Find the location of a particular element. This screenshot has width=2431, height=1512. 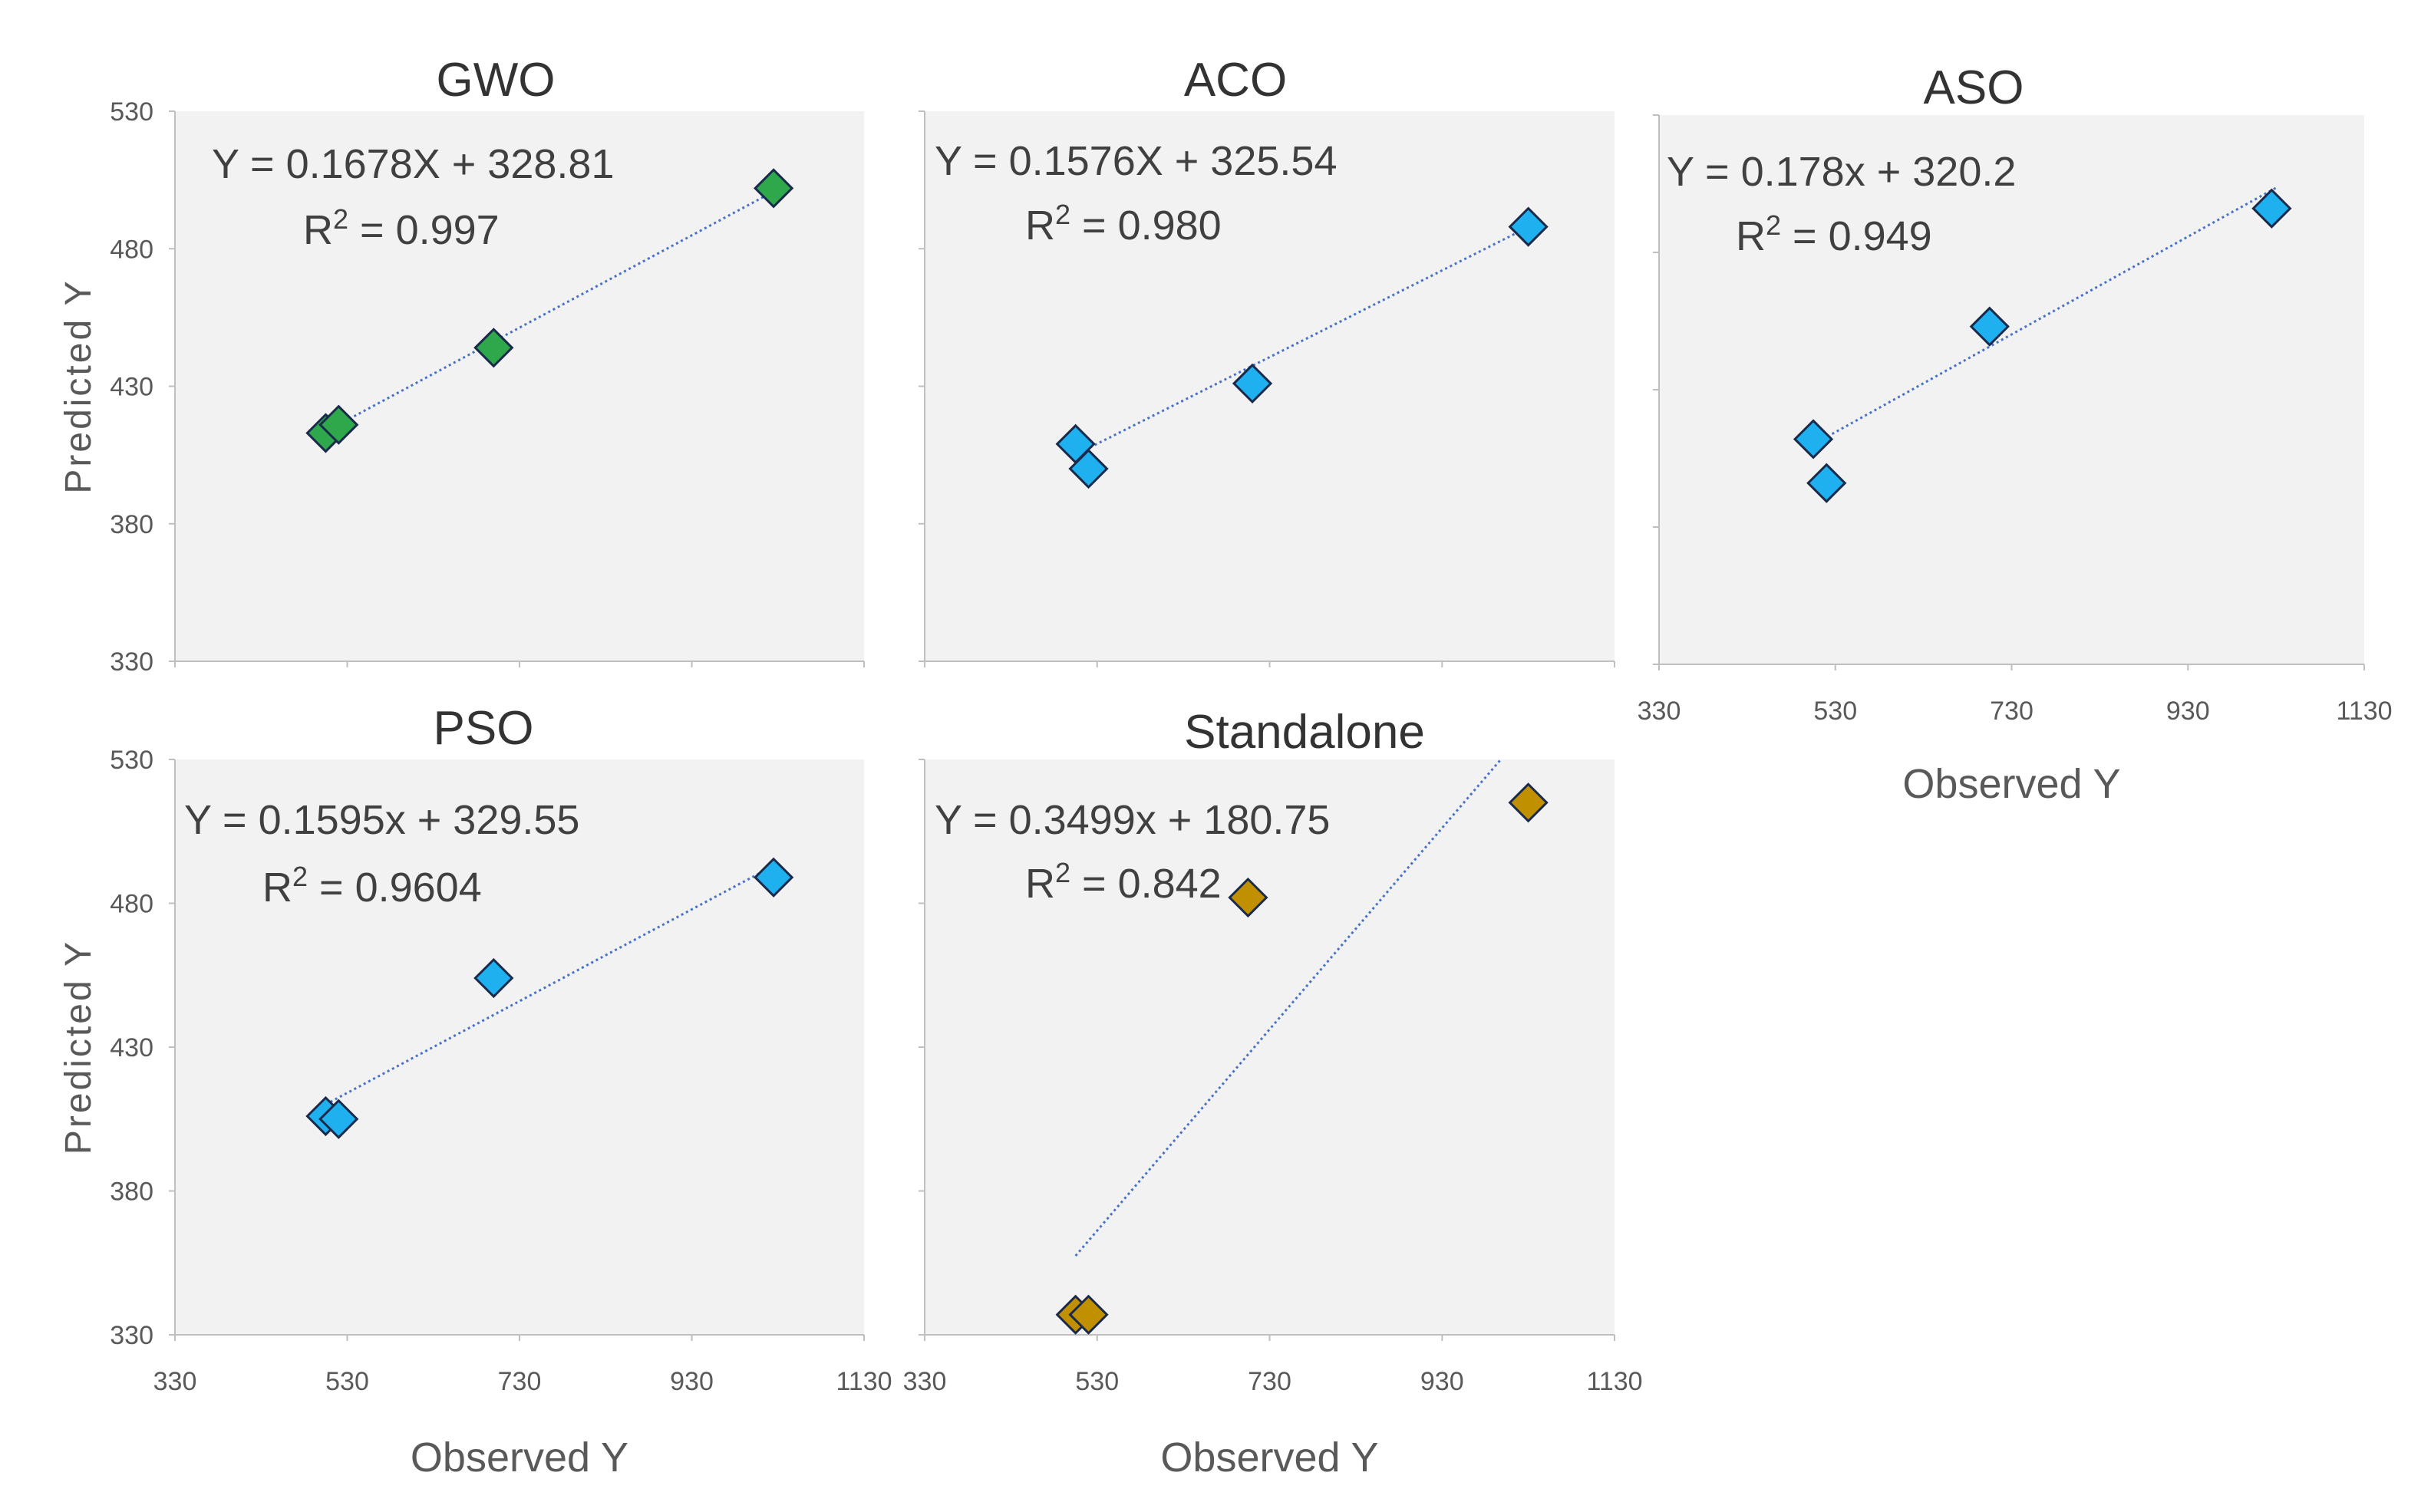

r-squared-label-standalone: R2 = 0.842 is located at coordinates (1123, 882).